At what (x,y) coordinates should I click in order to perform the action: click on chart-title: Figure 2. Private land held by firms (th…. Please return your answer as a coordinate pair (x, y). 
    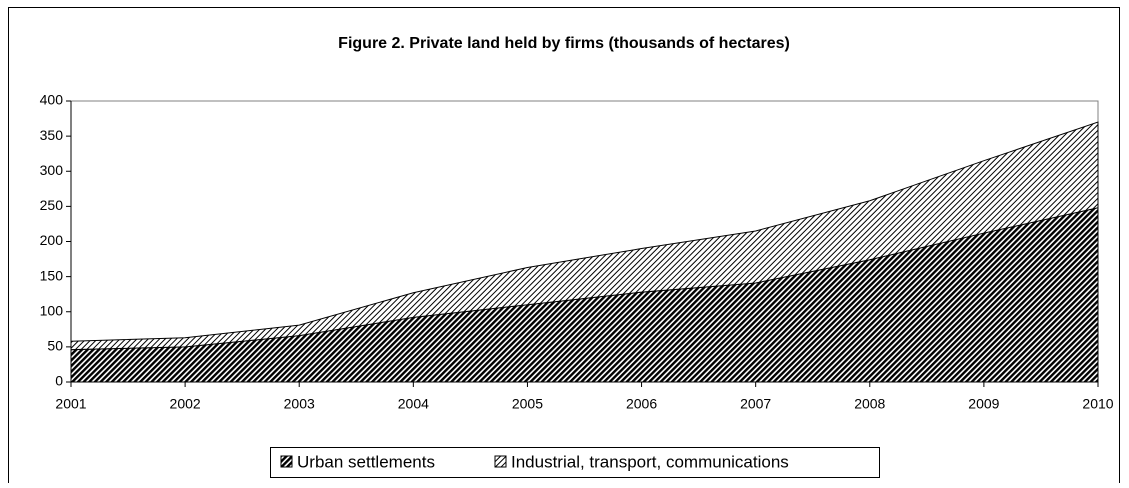
    Looking at the image, I should click on (564, 43).